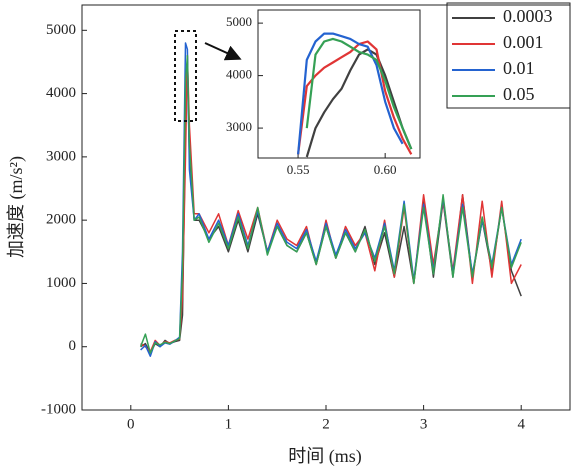  What do you see at coordinates (185, 76) in the screenshot?
I see `zoom-box` at bounding box center [185, 76].